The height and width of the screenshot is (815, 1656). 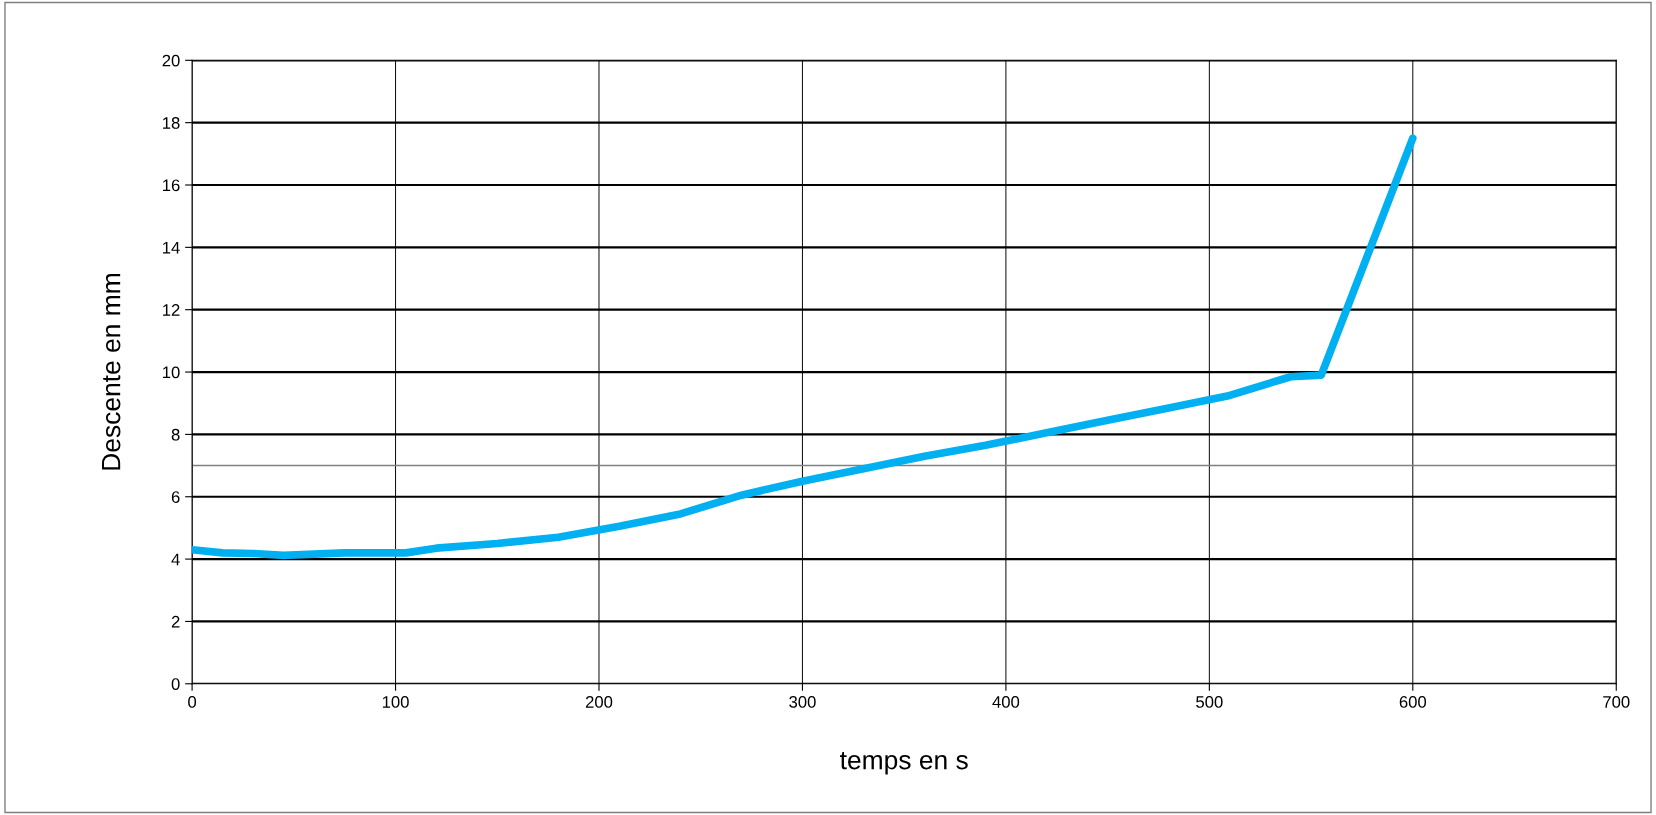 I want to click on y-tick-label: 16, so click(x=171, y=185).